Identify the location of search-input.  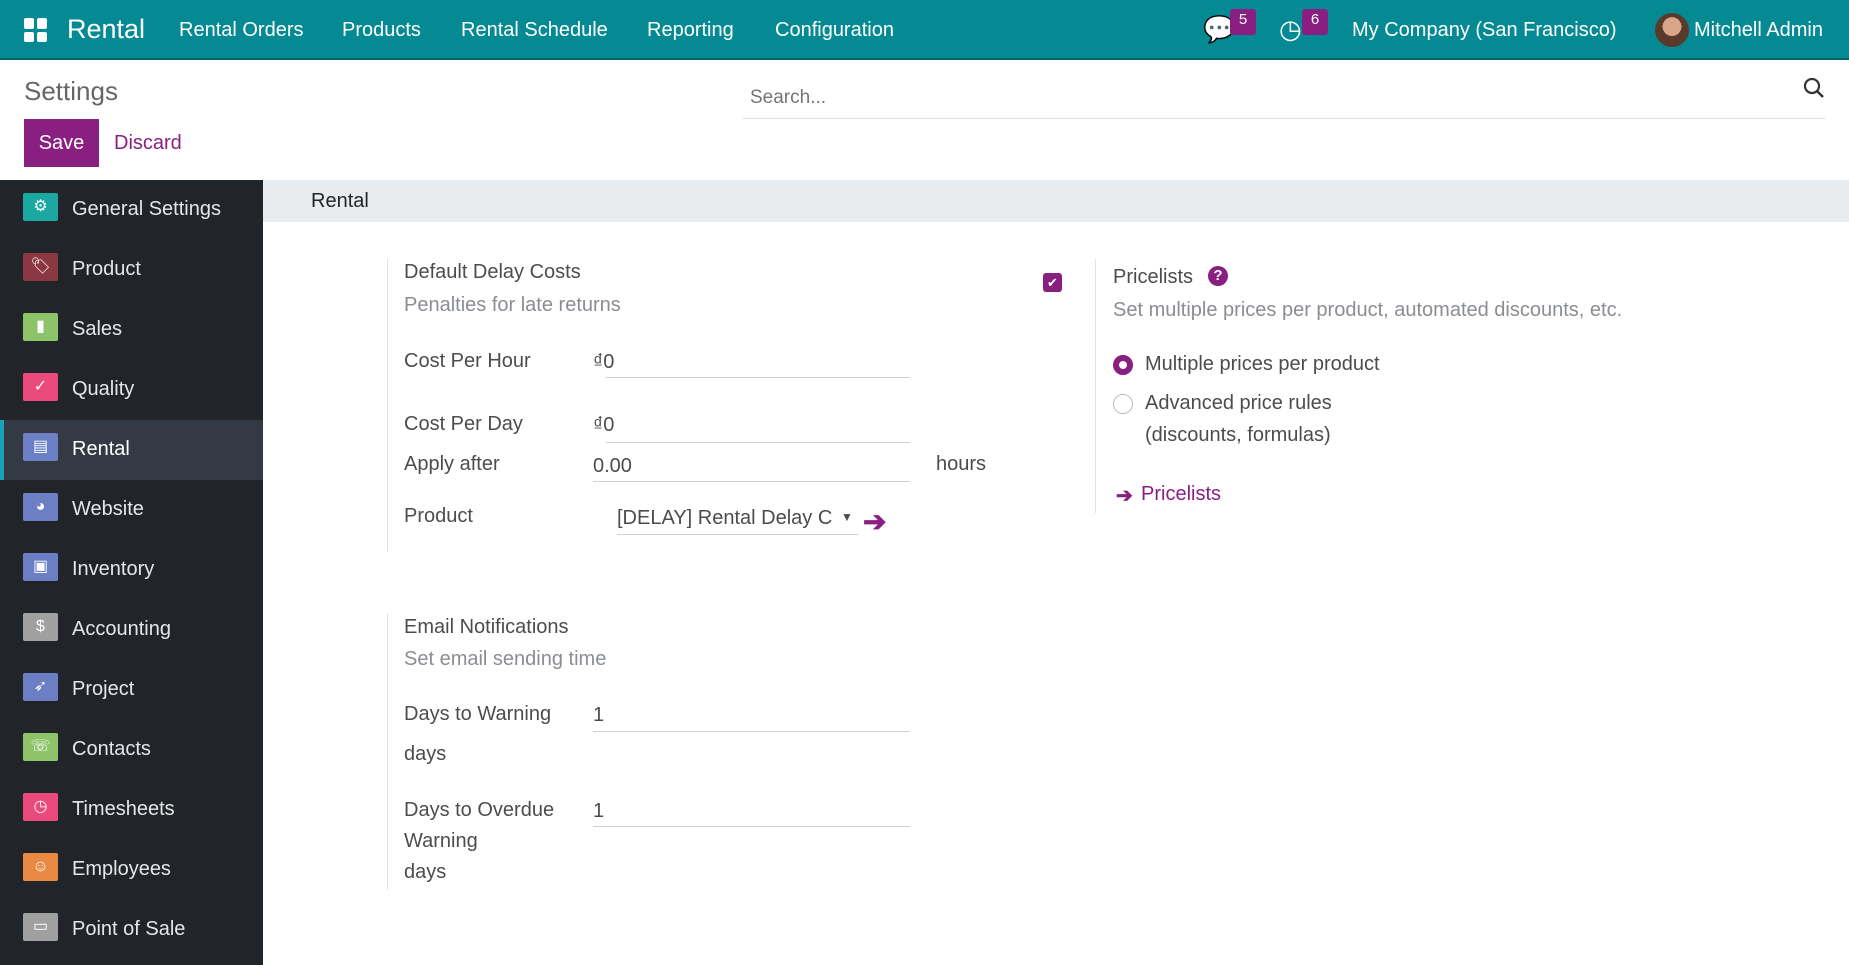
(1273, 98).